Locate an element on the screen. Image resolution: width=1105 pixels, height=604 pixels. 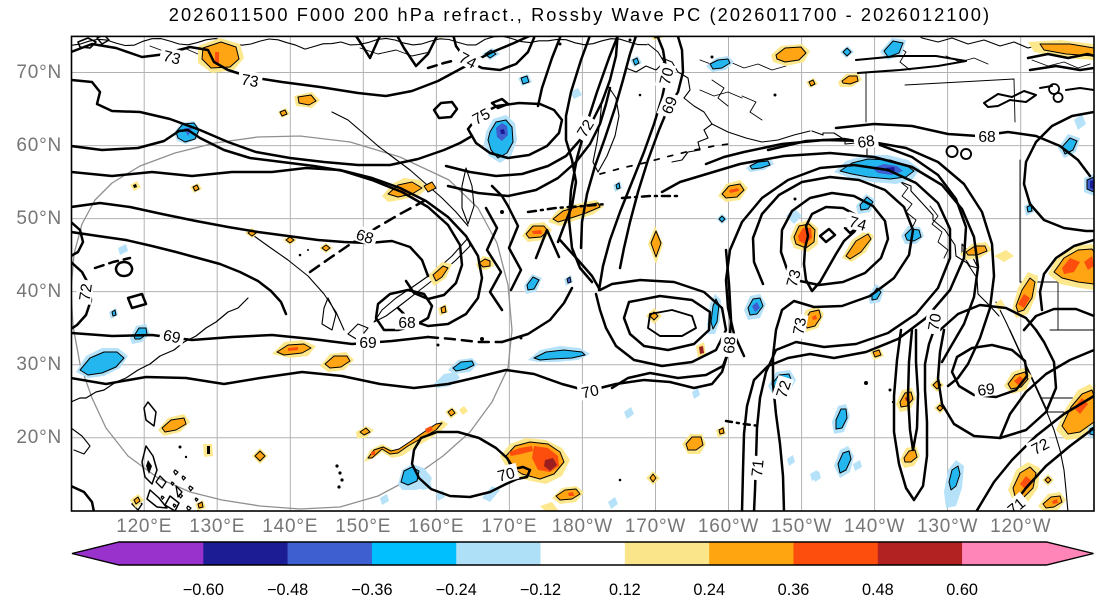
svg-text: −0.12 is located at coordinates (540, 590).